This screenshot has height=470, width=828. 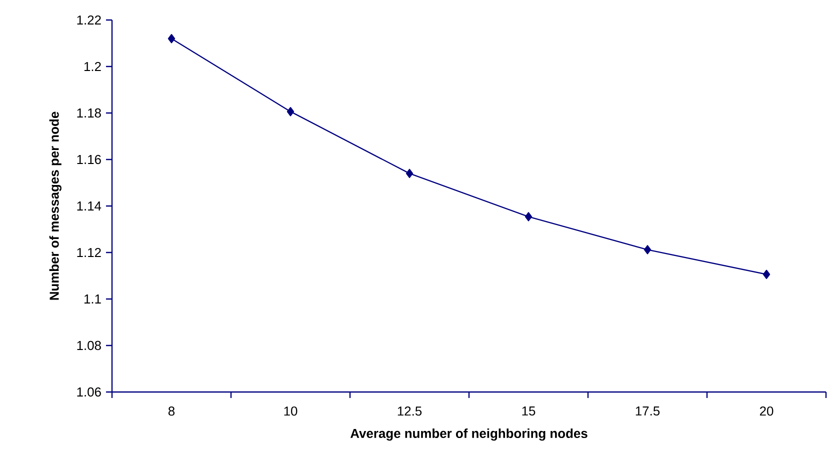 I want to click on y-tick-label: 1.22, so click(x=89, y=20).